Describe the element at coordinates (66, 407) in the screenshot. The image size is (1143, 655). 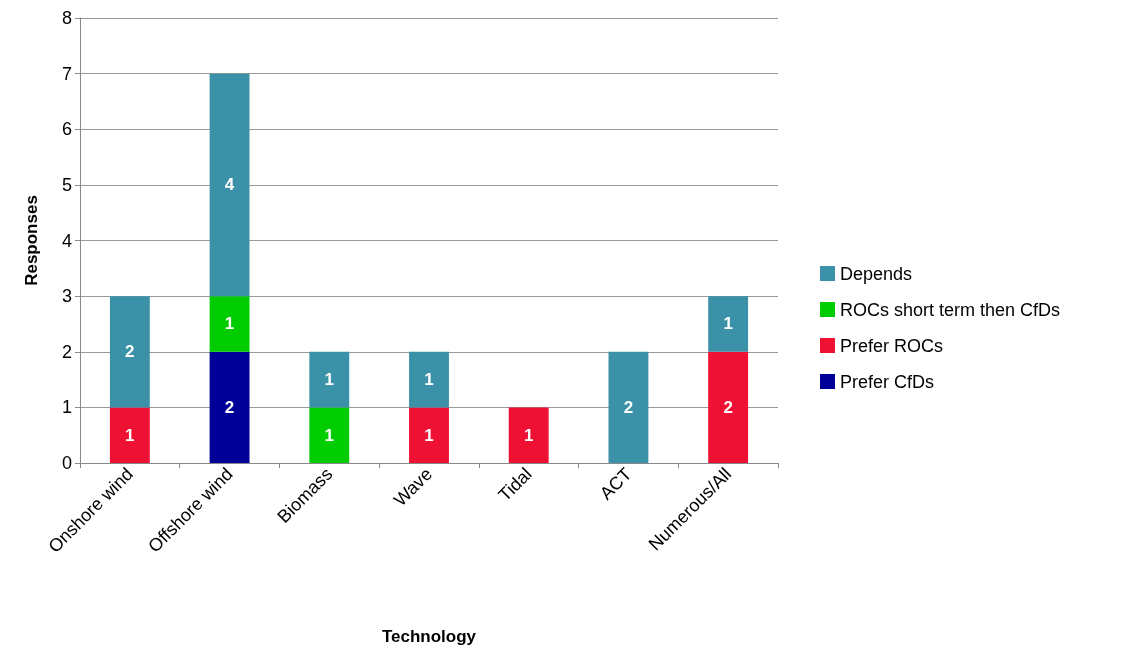
I see `y-tick-label: 1` at that location.